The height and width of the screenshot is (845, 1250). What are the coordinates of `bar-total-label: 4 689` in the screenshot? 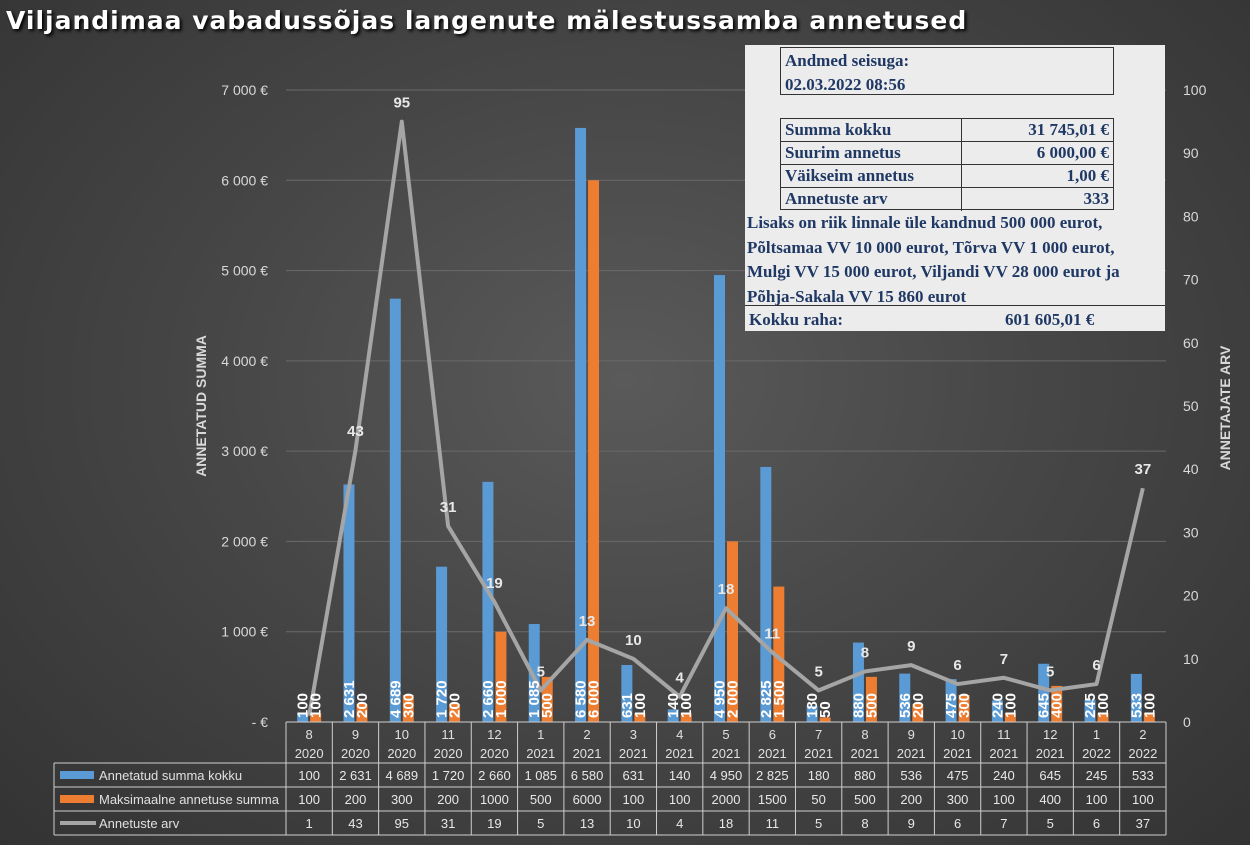 It's located at (395, 699).